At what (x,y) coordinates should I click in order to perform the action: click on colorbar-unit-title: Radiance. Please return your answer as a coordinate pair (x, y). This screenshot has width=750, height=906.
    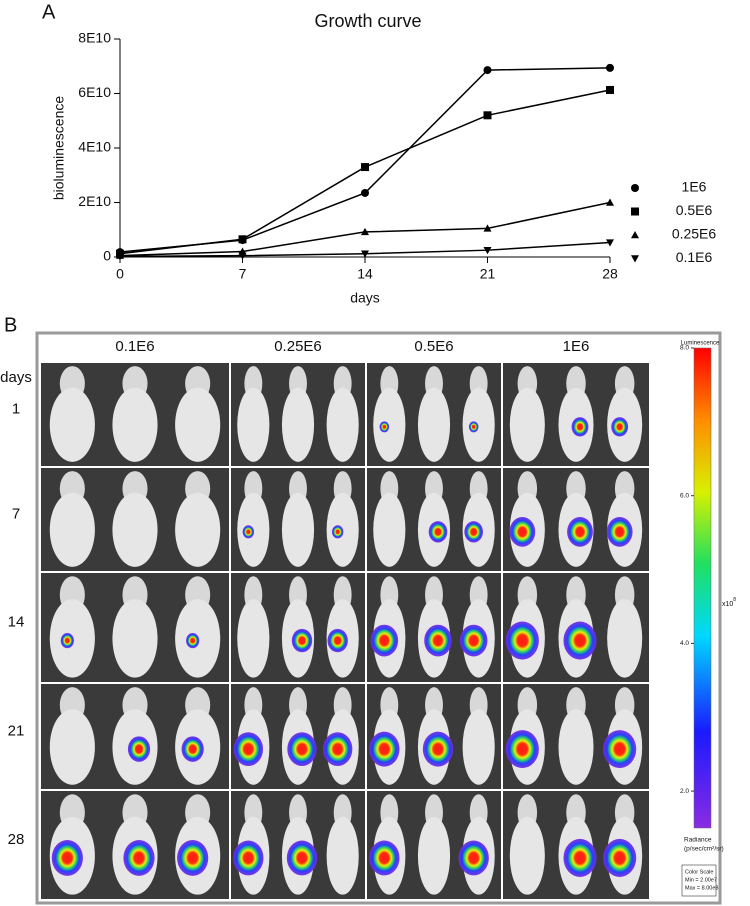
    Looking at the image, I should click on (698, 840).